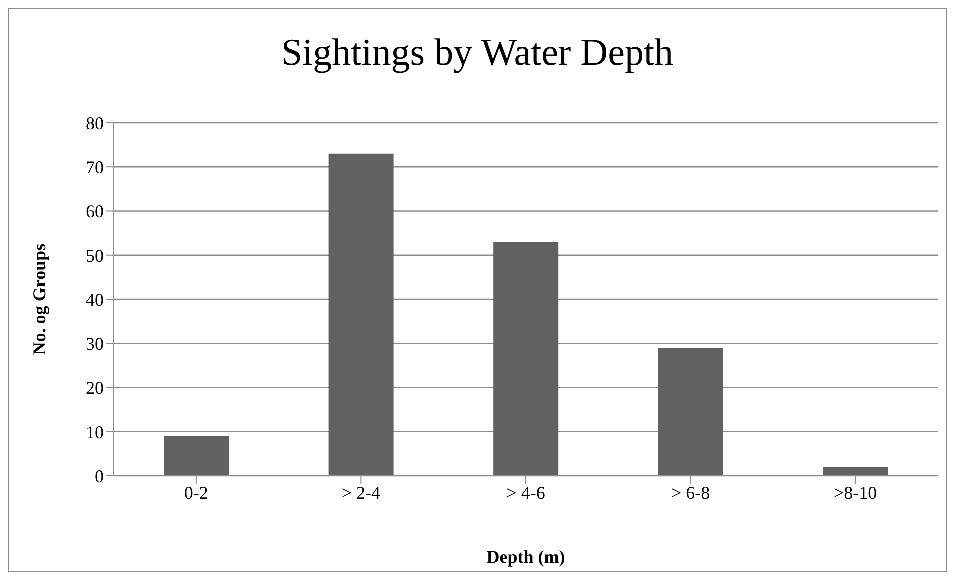 This screenshot has height=580, width=955. Describe the element at coordinates (95, 344) in the screenshot. I see `y-tick-label: 30` at that location.